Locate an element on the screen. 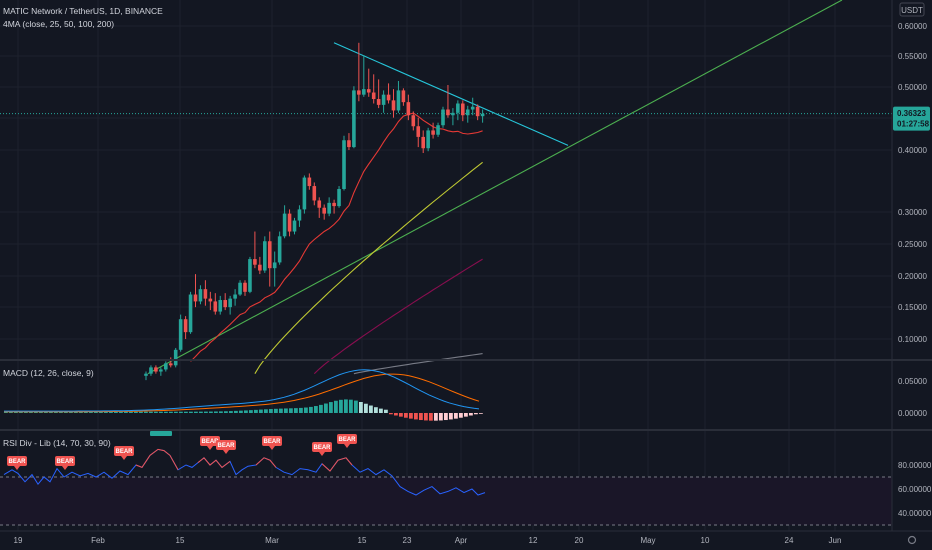 The image size is (932, 550). ma-100-line is located at coordinates (398, 316).